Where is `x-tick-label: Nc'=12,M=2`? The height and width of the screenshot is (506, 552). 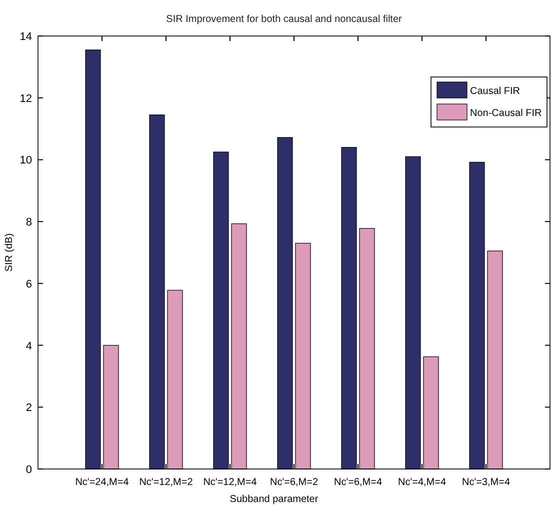
x-tick-label: Nc'=12,M=2 is located at coordinates (166, 482).